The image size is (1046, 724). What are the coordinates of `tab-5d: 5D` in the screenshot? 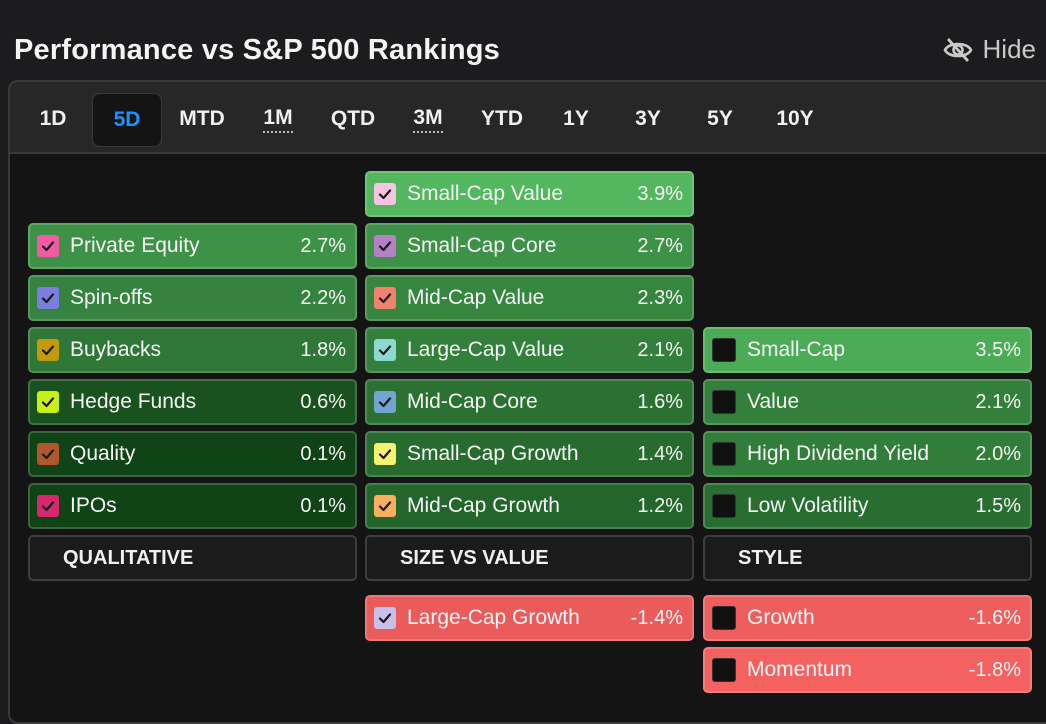 It's located at (127, 120).